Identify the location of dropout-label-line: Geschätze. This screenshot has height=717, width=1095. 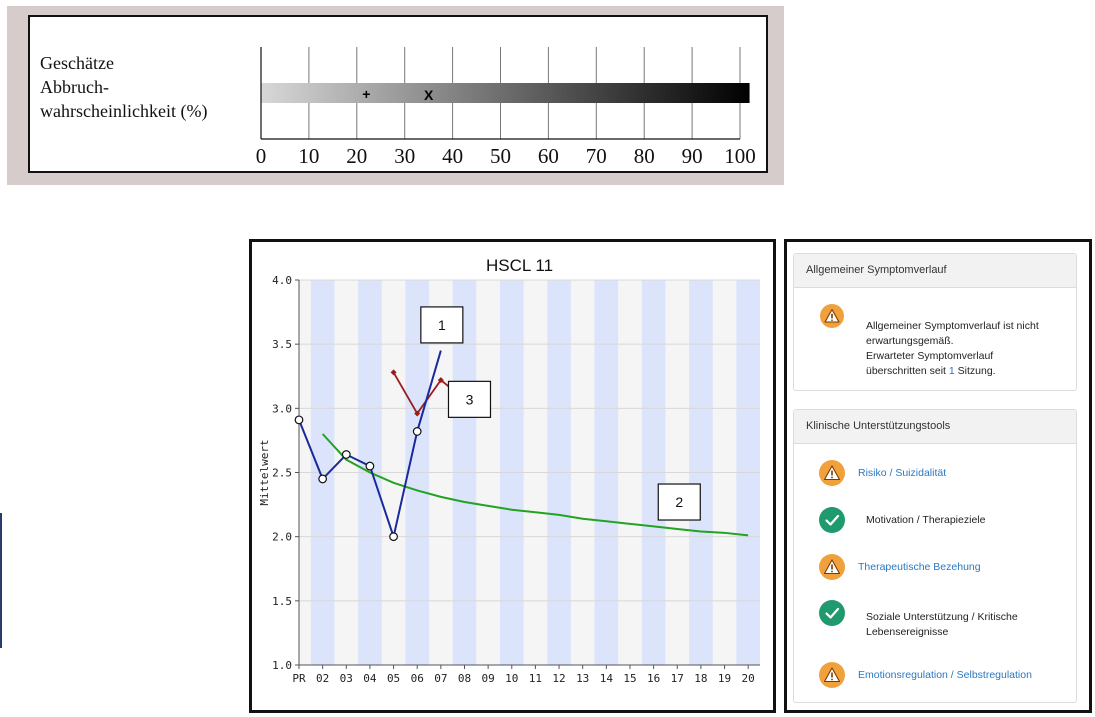
(77, 63).